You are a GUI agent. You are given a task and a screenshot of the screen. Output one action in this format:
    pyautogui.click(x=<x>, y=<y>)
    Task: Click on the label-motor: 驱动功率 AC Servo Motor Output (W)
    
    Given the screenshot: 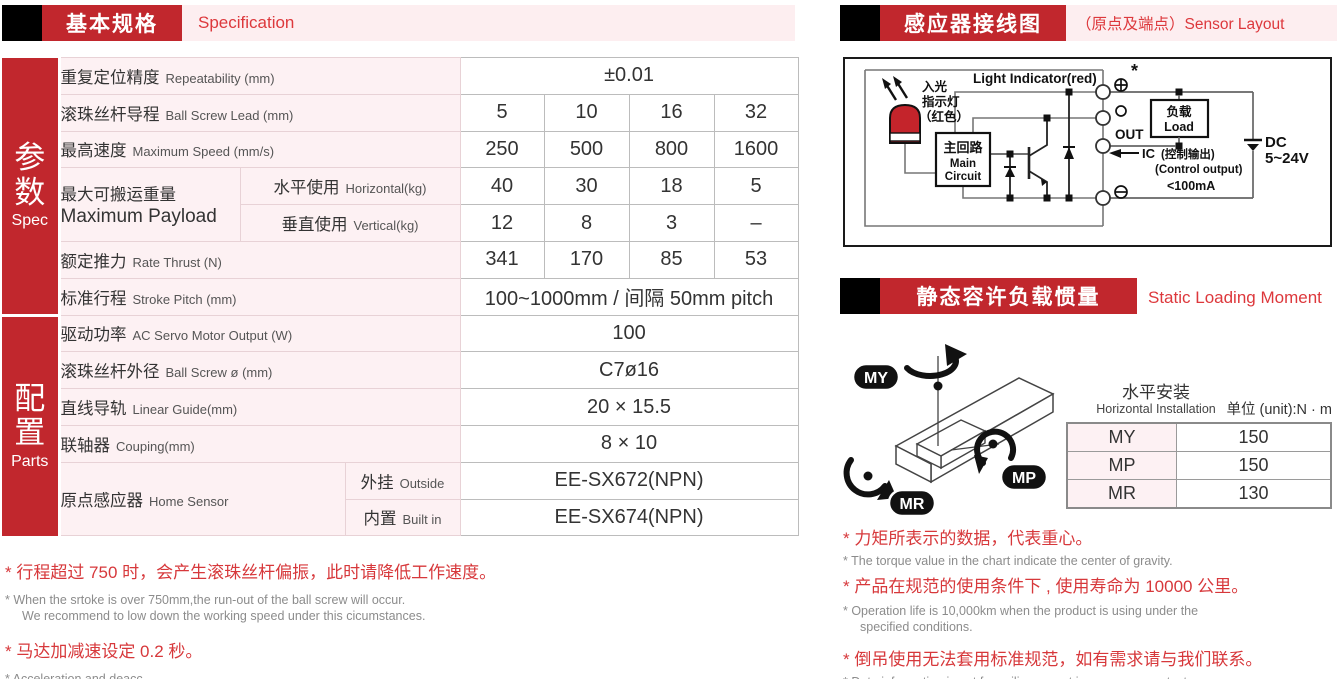 What is the action you would take?
    pyautogui.click(x=259, y=333)
    